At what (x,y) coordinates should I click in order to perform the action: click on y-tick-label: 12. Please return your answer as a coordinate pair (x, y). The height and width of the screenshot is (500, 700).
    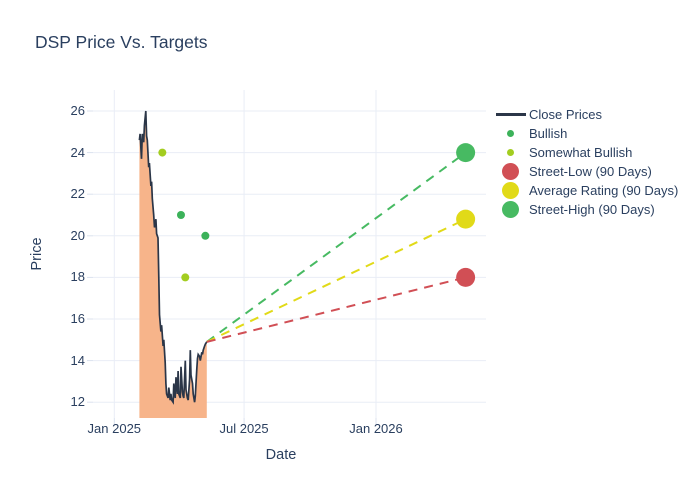
    Looking at the image, I should click on (77, 402).